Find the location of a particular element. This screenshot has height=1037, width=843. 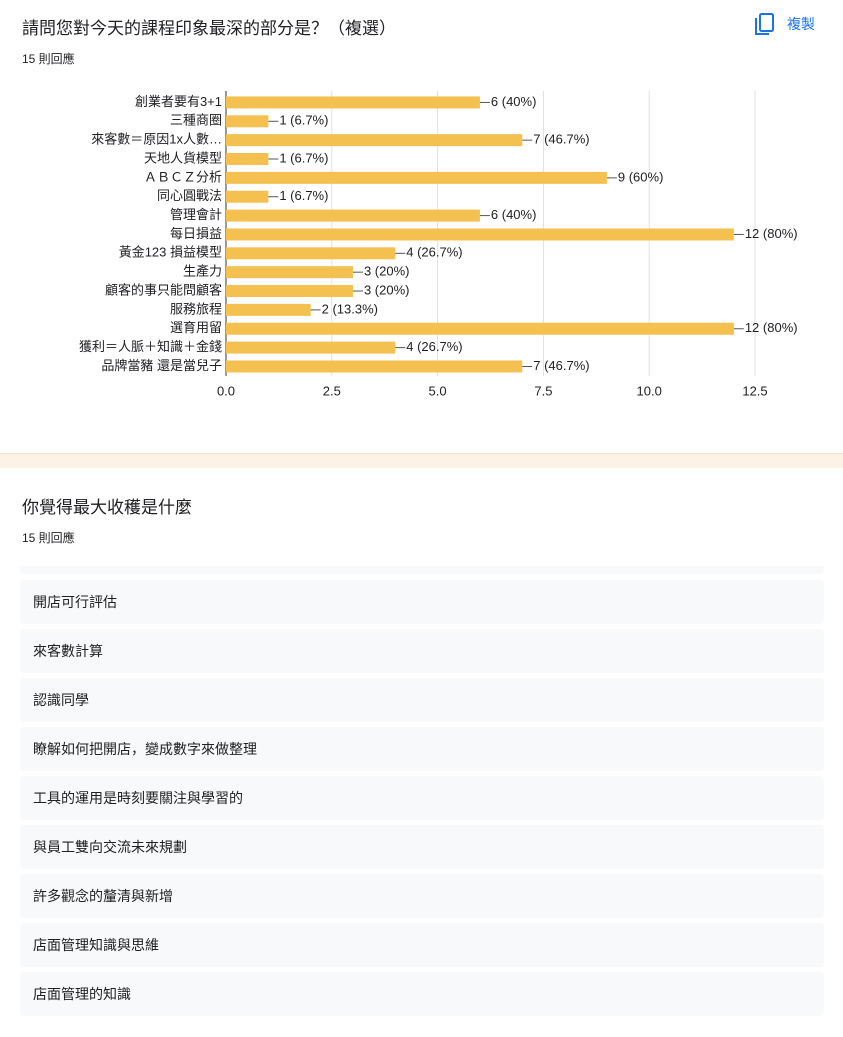

y-tick-label: 三種商圈 is located at coordinates (196, 120).